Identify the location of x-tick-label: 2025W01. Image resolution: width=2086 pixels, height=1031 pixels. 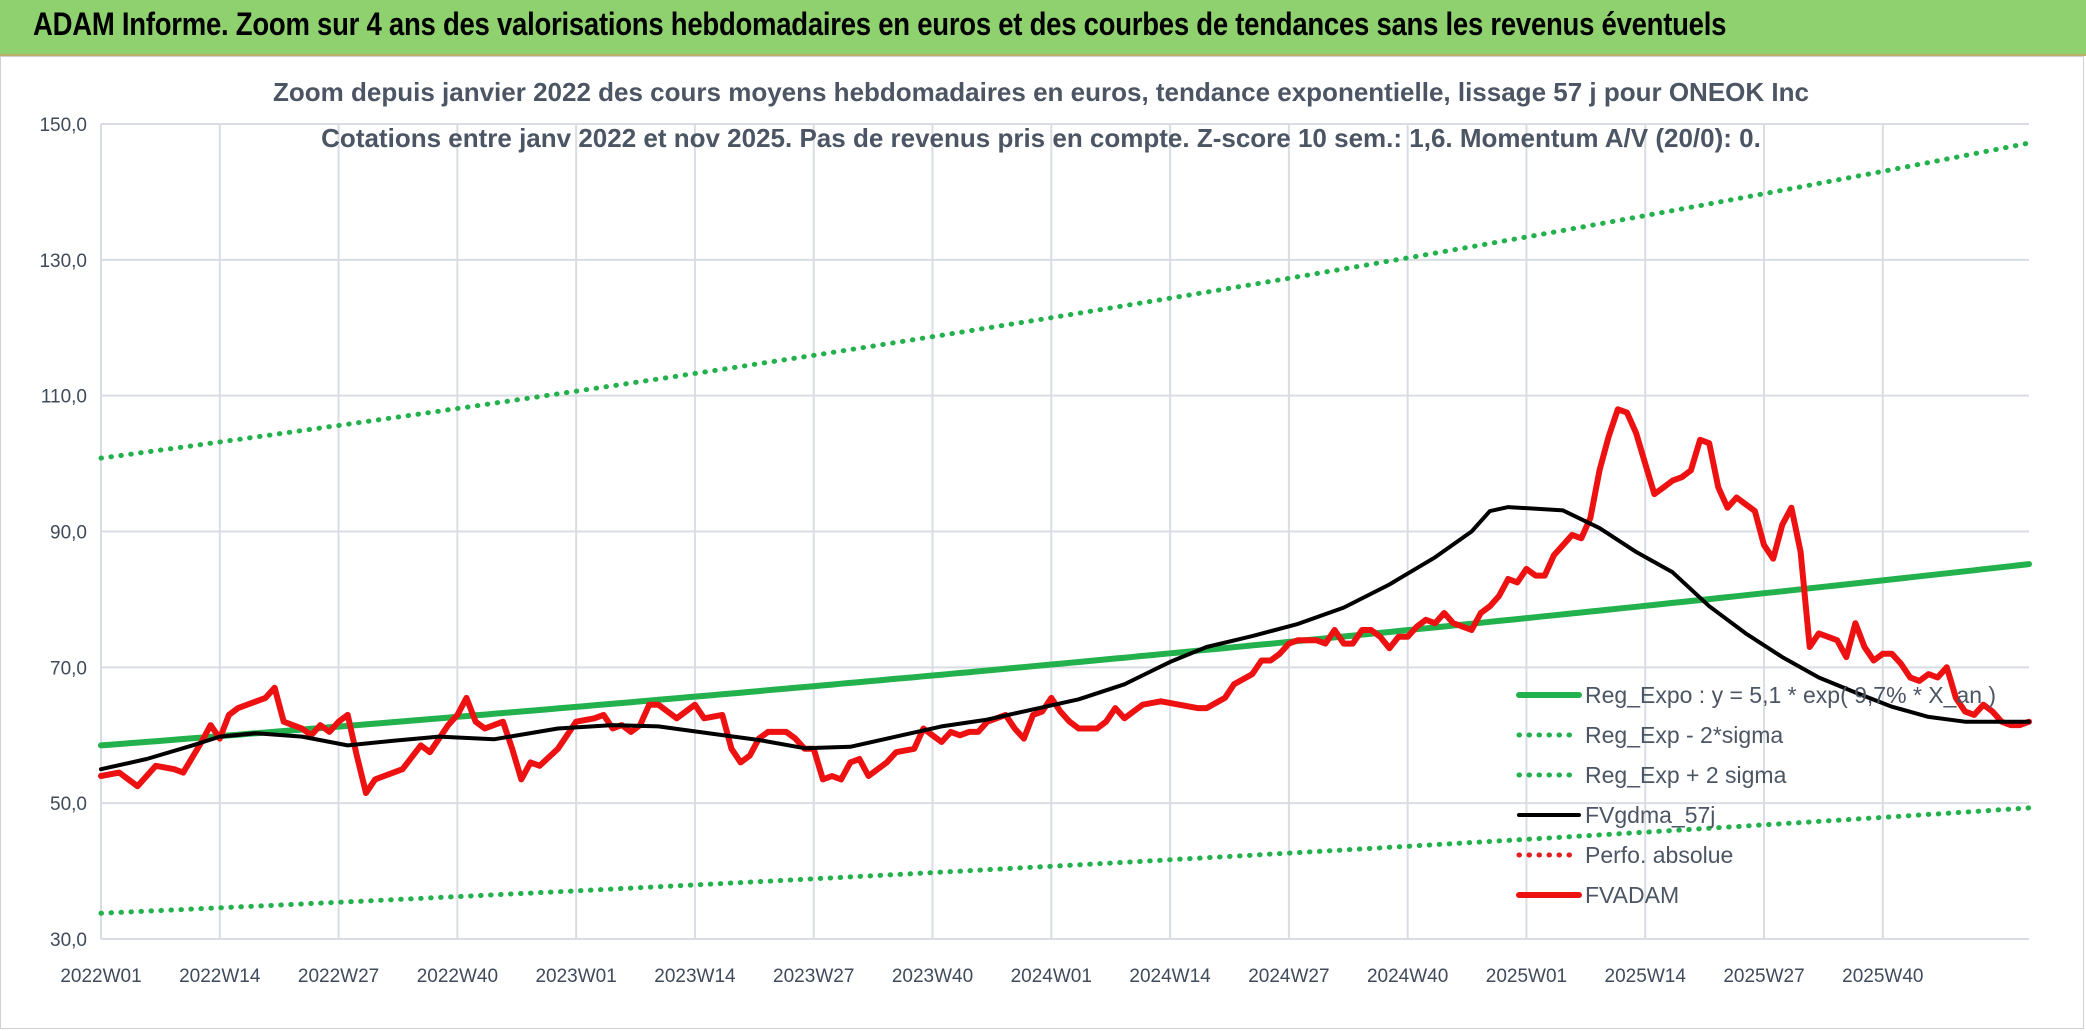
(1526, 976).